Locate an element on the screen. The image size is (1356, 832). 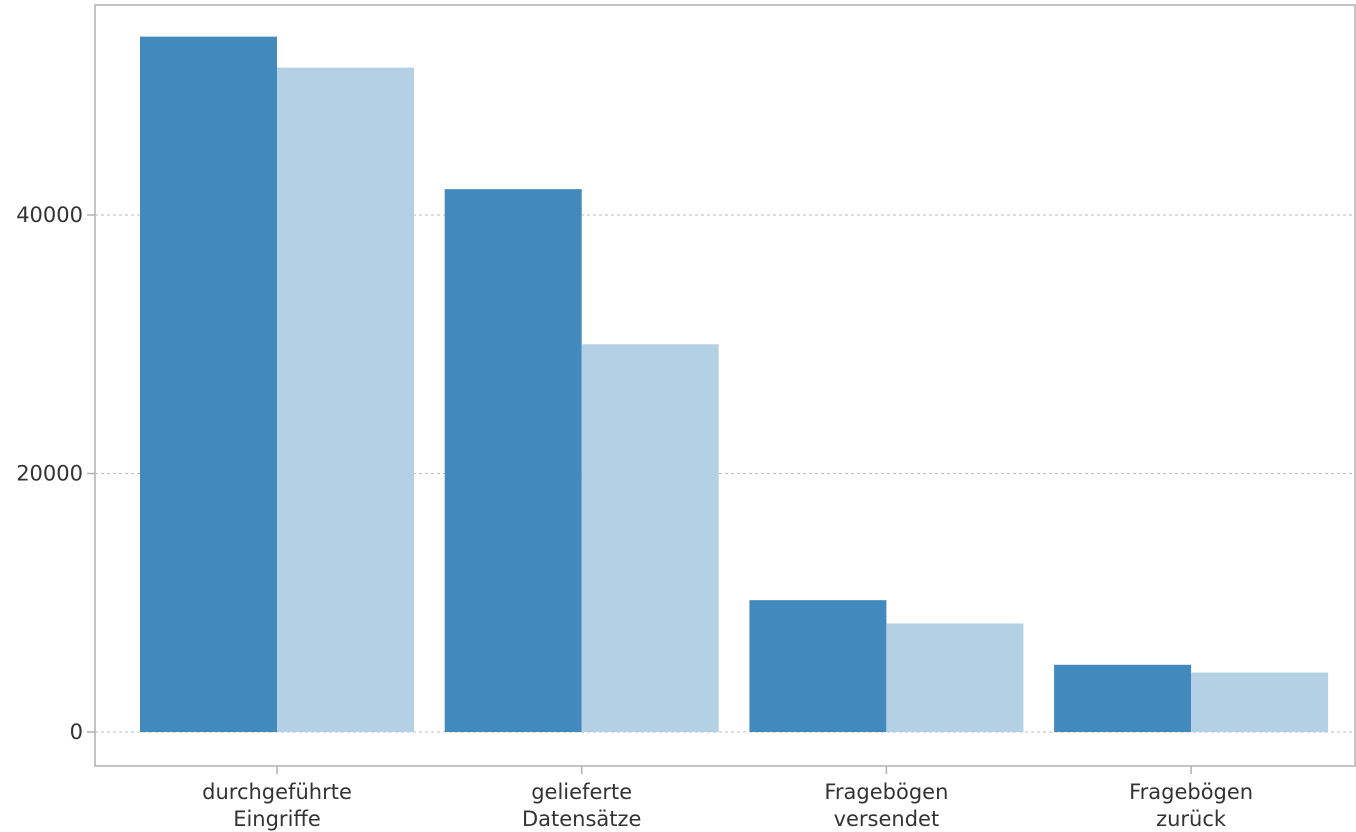
y-axis: 0 20000 40000 is located at coordinates (55, 473).